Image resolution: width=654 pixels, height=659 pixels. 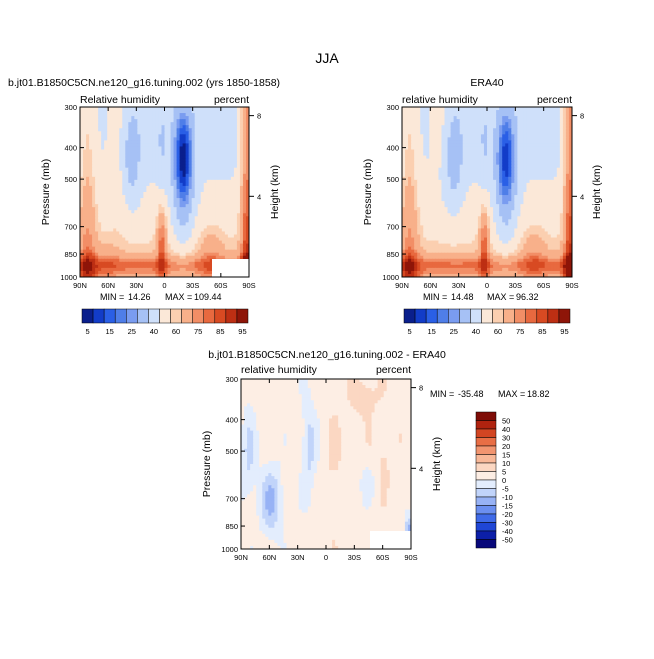 What do you see at coordinates (70, 227) in the screenshot?
I see `y-tick-label: 700` at bounding box center [70, 227].